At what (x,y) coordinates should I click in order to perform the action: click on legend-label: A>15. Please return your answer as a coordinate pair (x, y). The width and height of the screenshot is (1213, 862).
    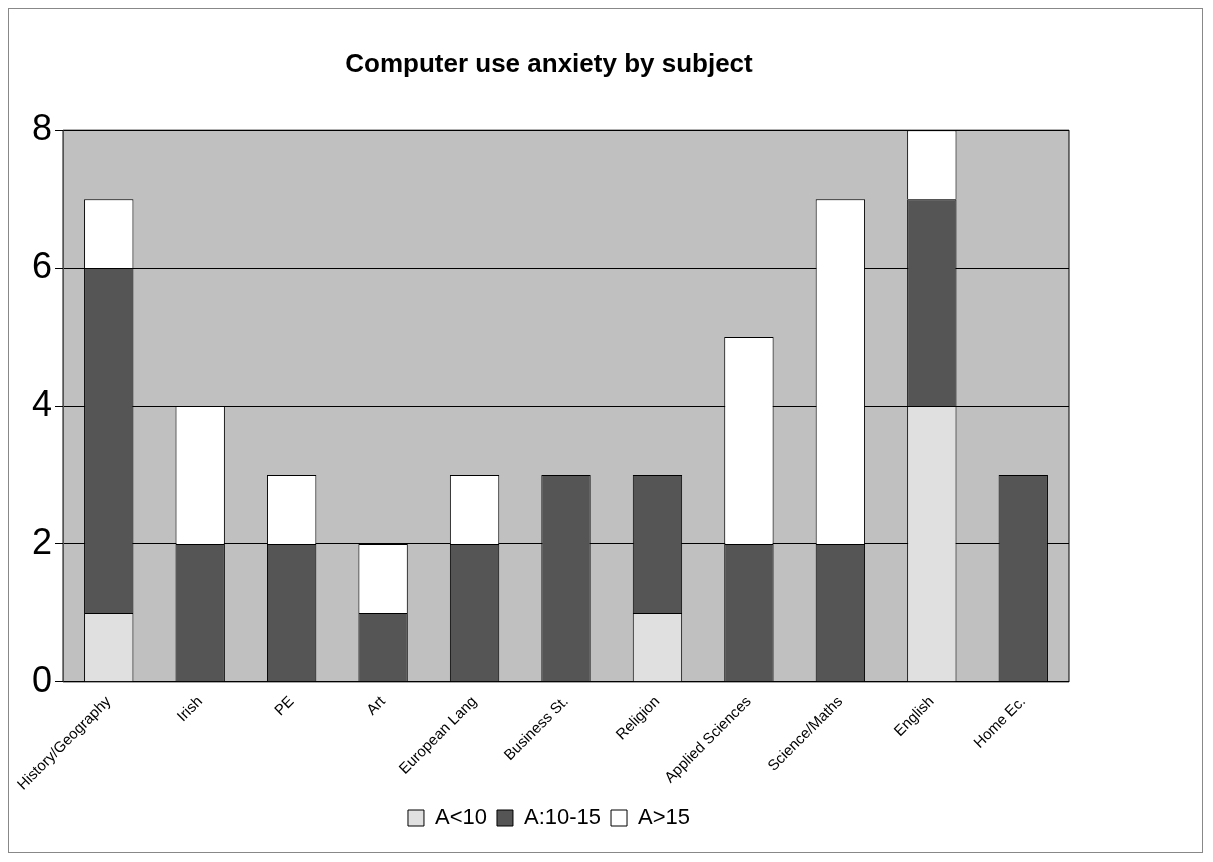
    Looking at the image, I should click on (664, 817).